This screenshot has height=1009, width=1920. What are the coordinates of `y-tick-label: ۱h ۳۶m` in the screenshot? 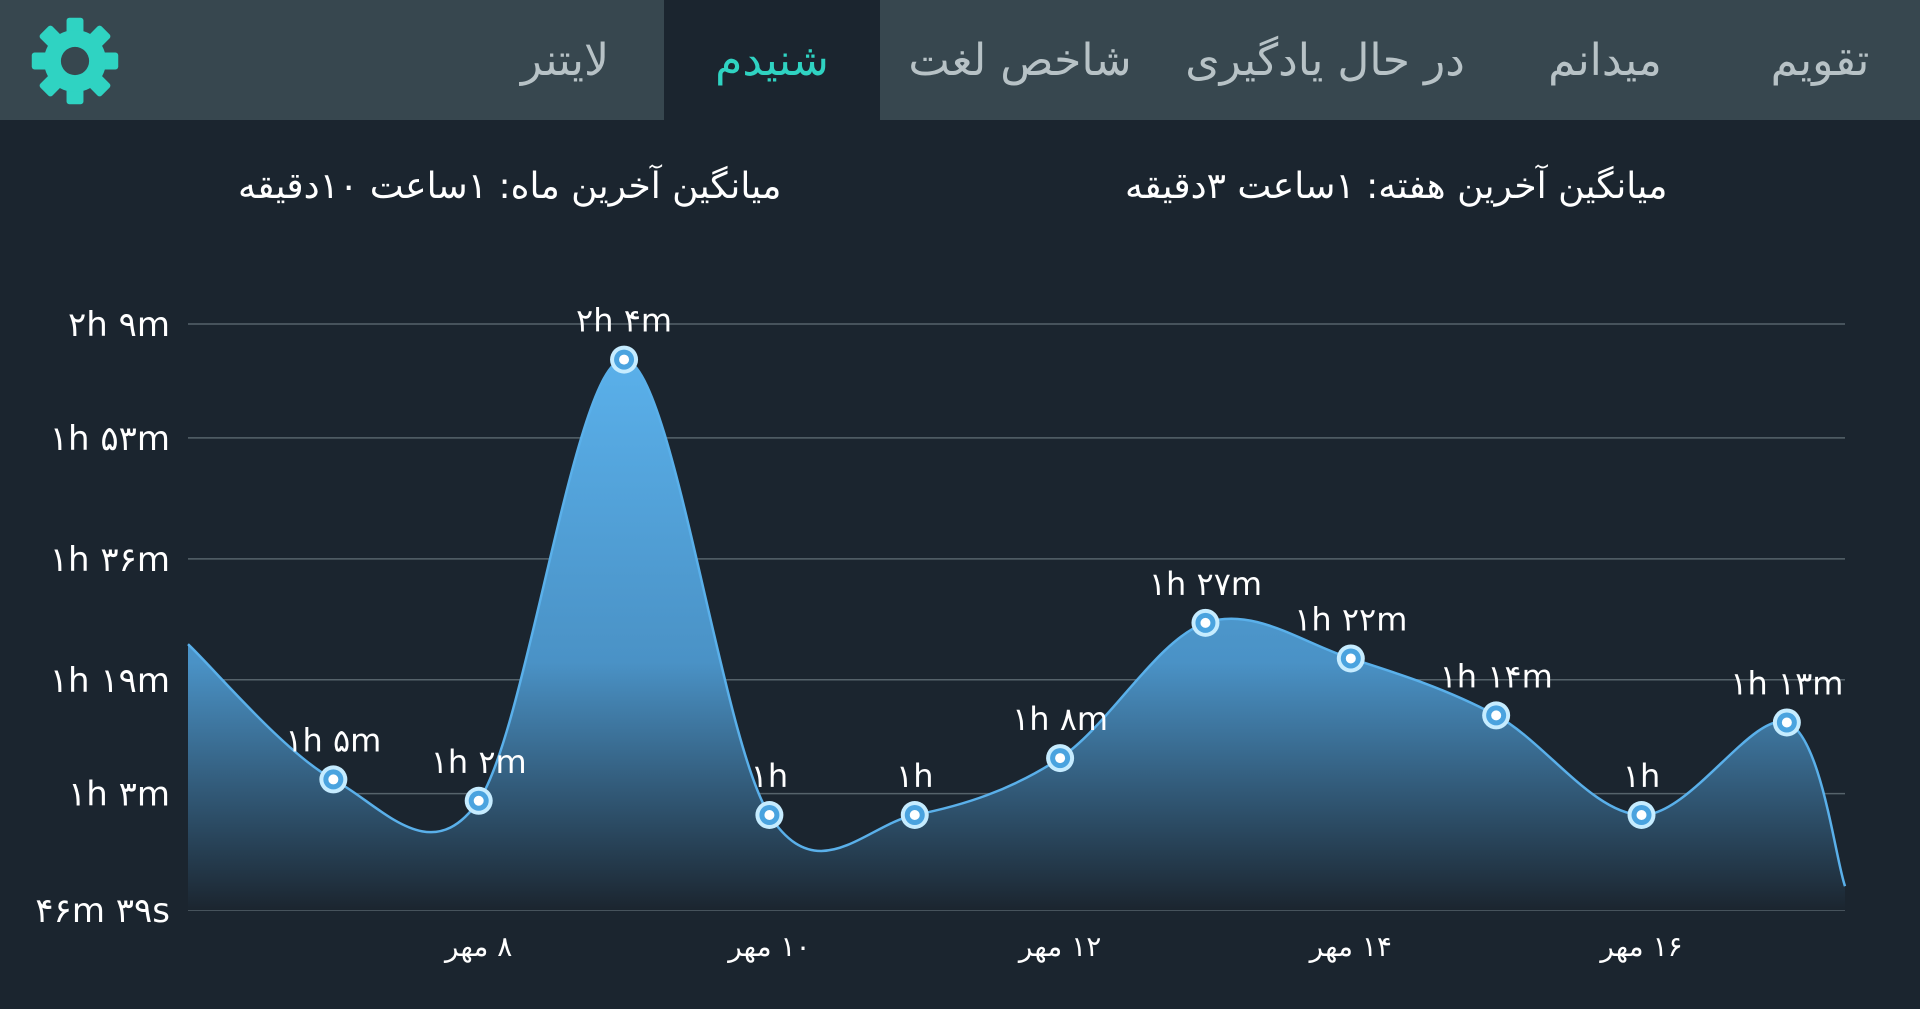 It's located at (110, 560).